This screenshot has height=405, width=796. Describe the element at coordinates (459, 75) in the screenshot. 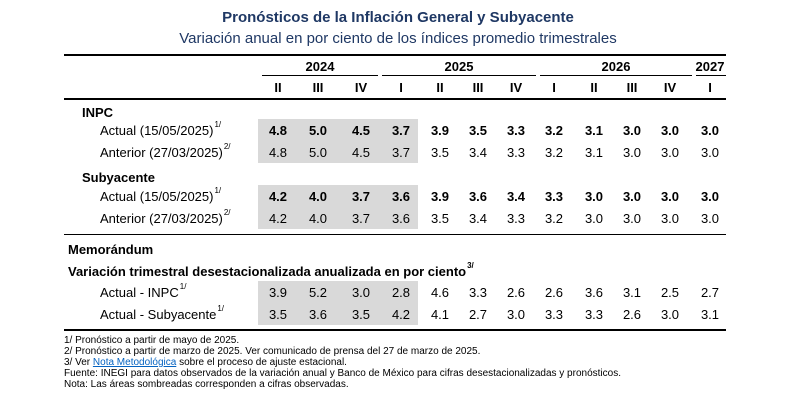

I see `year-rule-2025` at that location.